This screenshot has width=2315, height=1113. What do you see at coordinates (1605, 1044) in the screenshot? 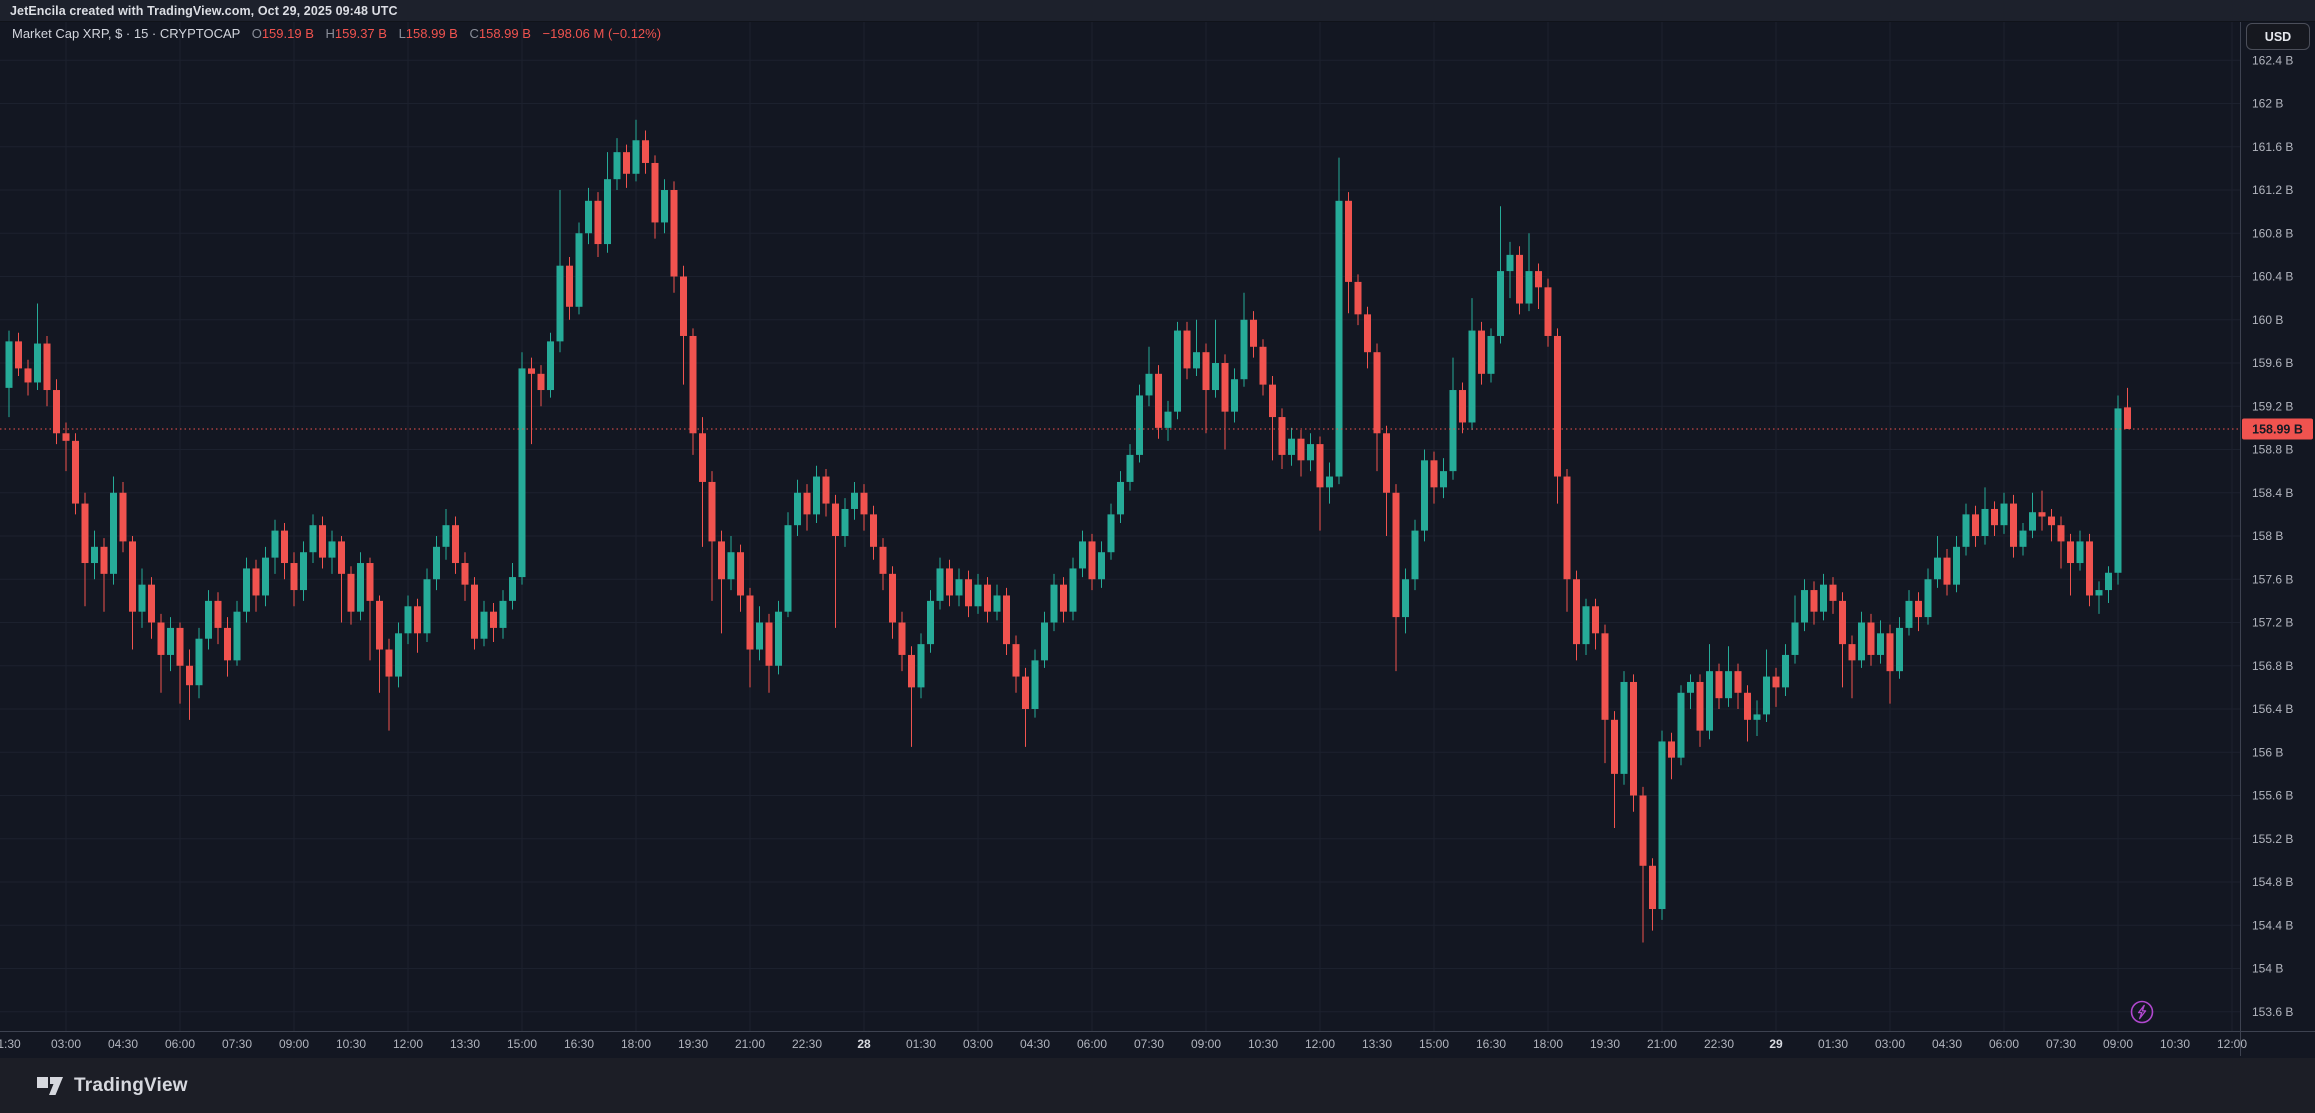
I see `time-tick-label: 19:30` at bounding box center [1605, 1044].